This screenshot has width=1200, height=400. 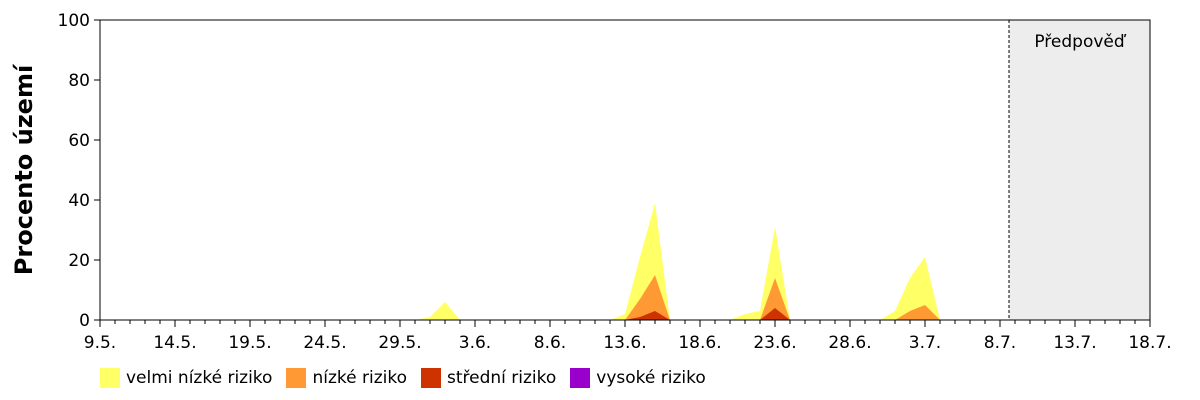 I want to click on x-tick-label: 13.6., so click(x=624, y=343).